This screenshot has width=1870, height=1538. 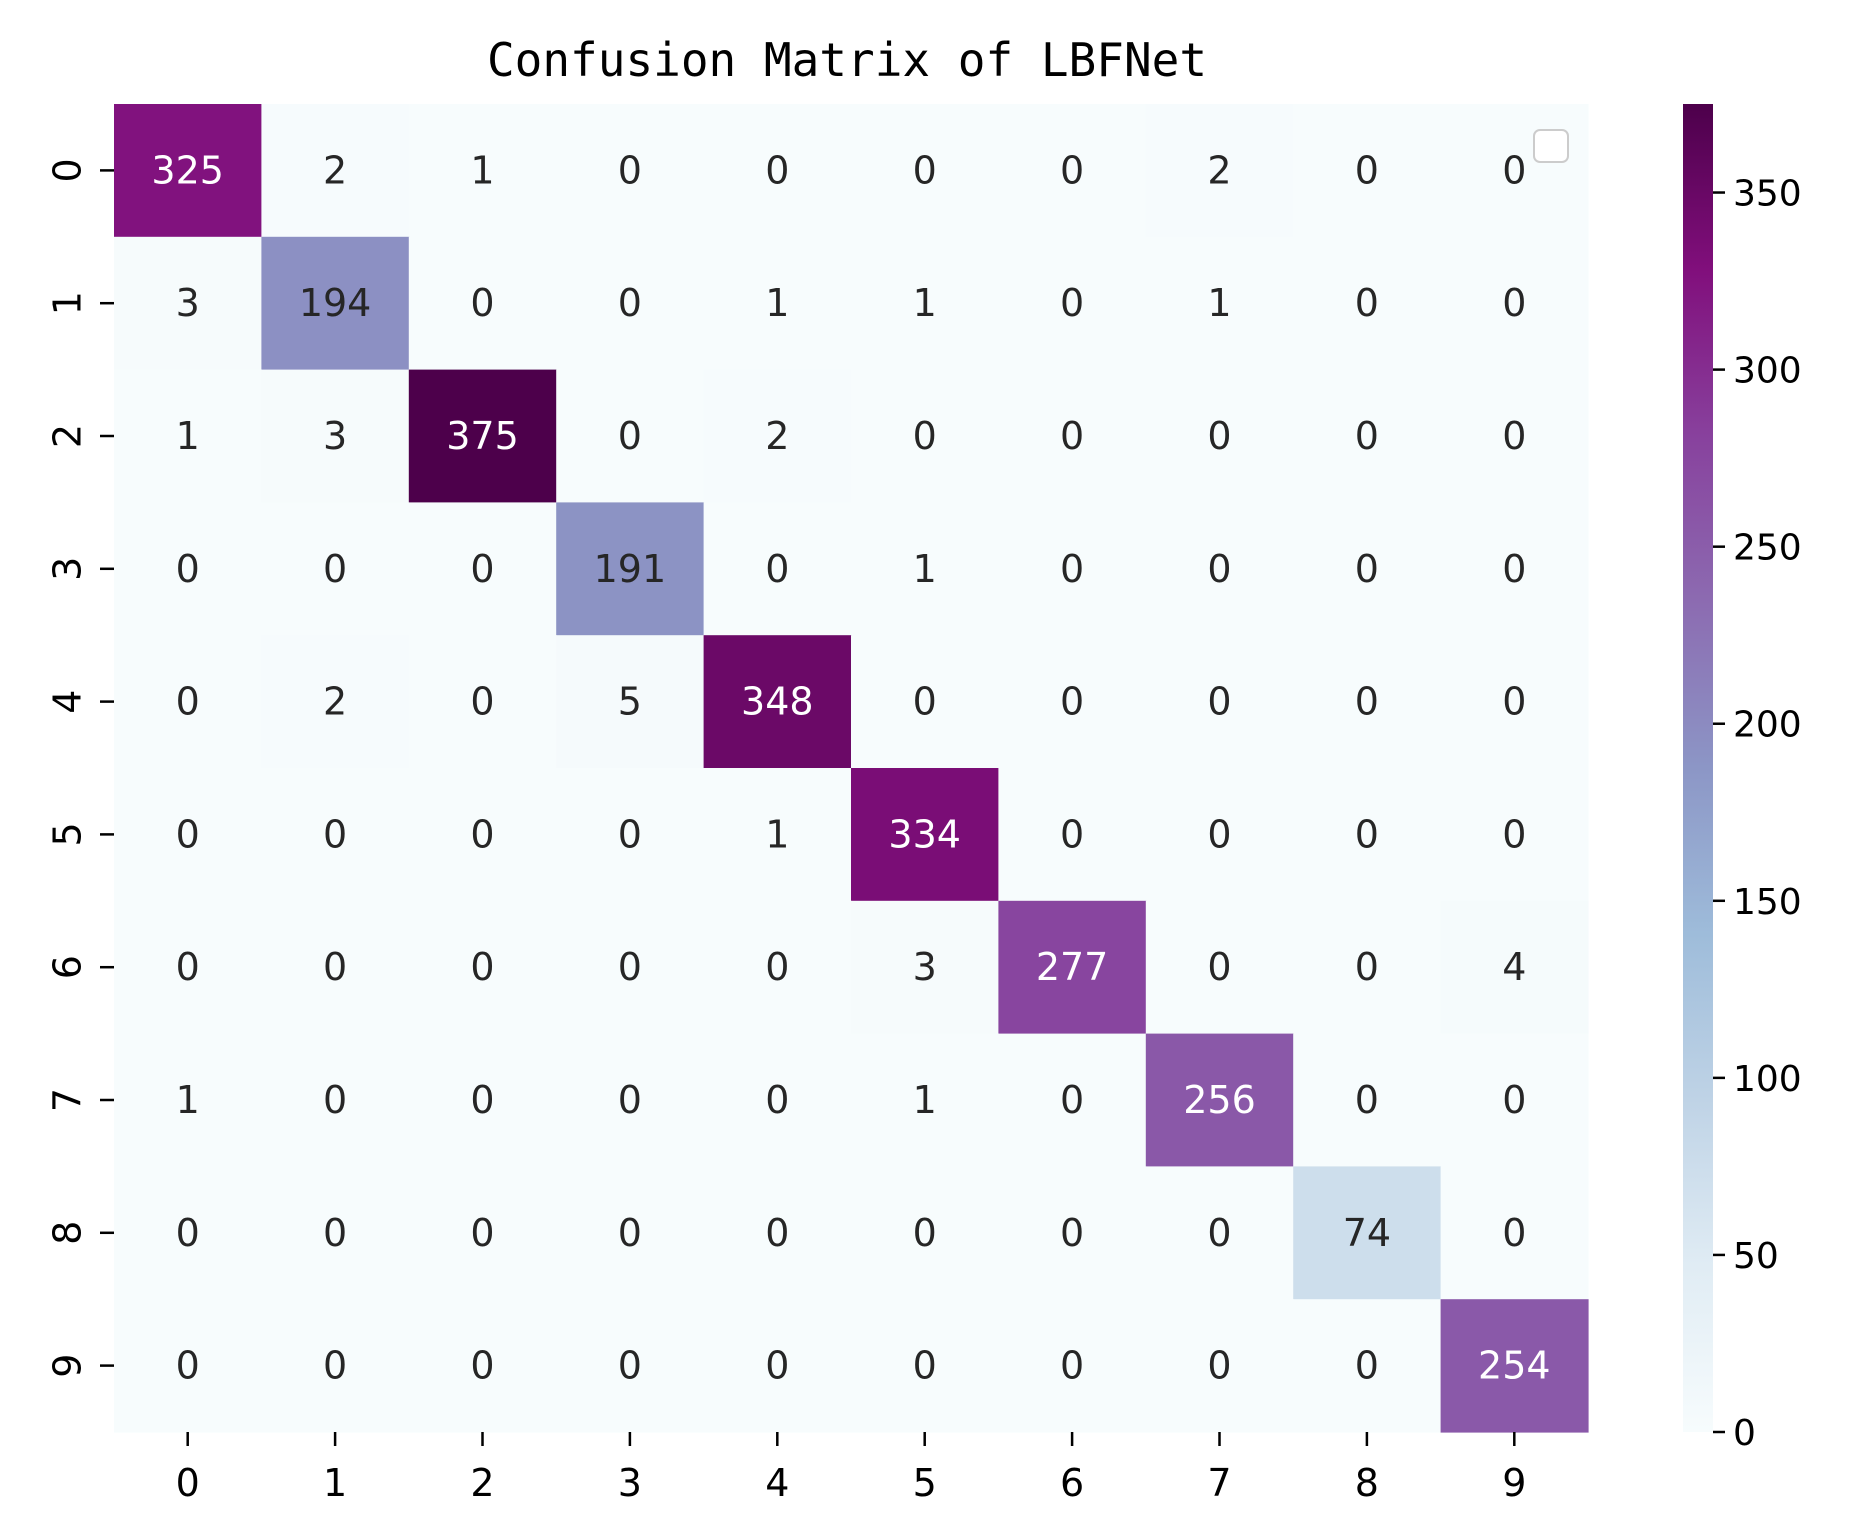 What do you see at coordinates (1767, 371) in the screenshot?
I see `colorbar-tick-label: 300` at bounding box center [1767, 371].